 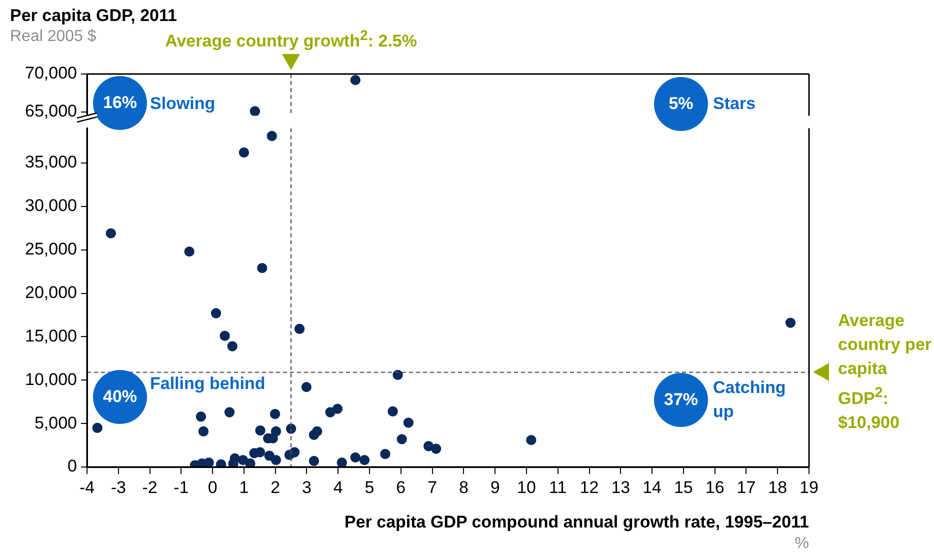 What do you see at coordinates (183, 104) in the screenshot?
I see `annotation: Slowing` at bounding box center [183, 104].